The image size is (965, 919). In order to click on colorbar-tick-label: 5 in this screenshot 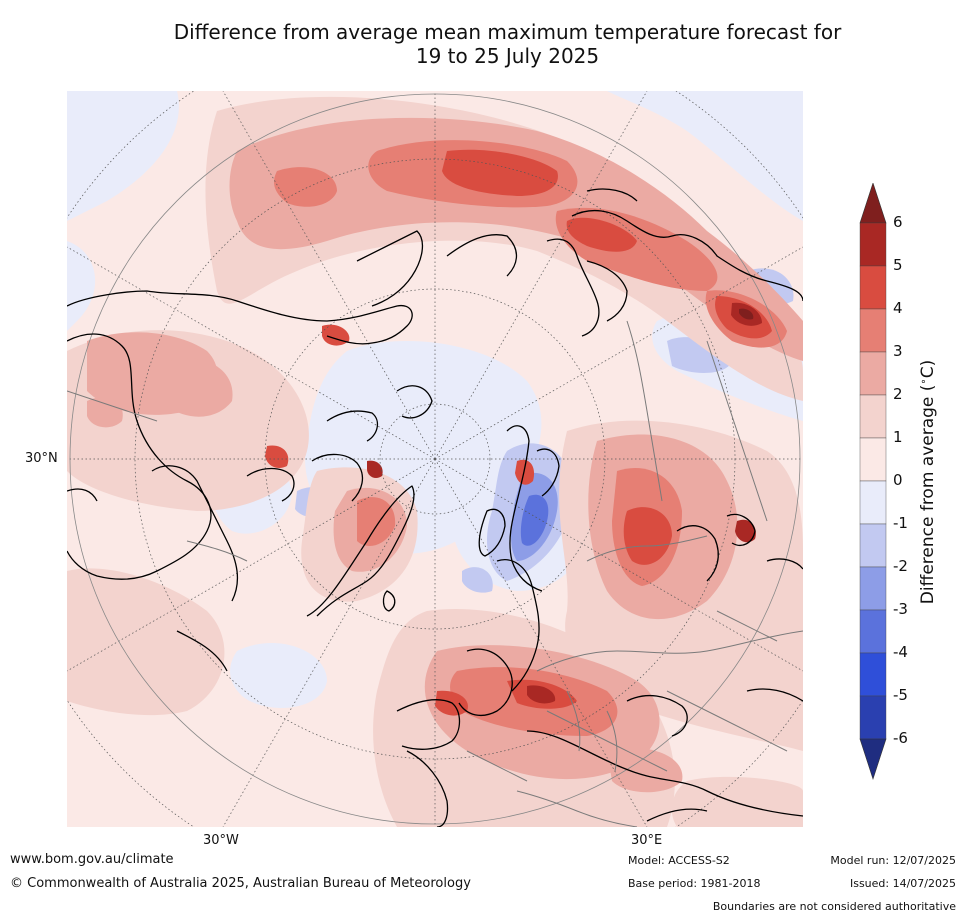, I will do `click(898, 265)`.